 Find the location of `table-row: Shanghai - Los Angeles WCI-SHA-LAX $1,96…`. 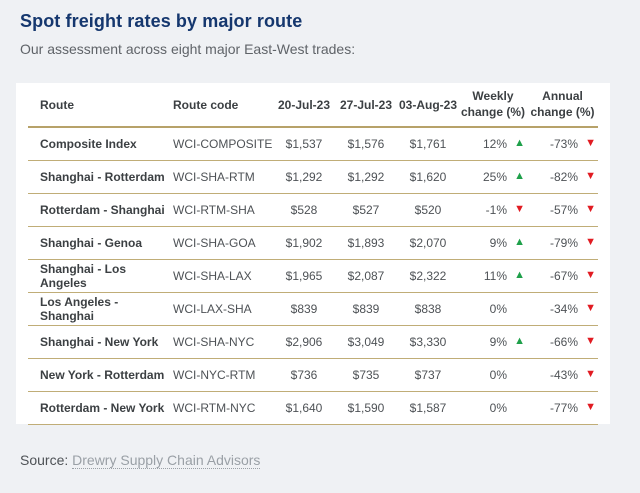

table-row: Shanghai - Los Angeles WCI-SHA-LAX $1,96… is located at coordinates (313, 276).